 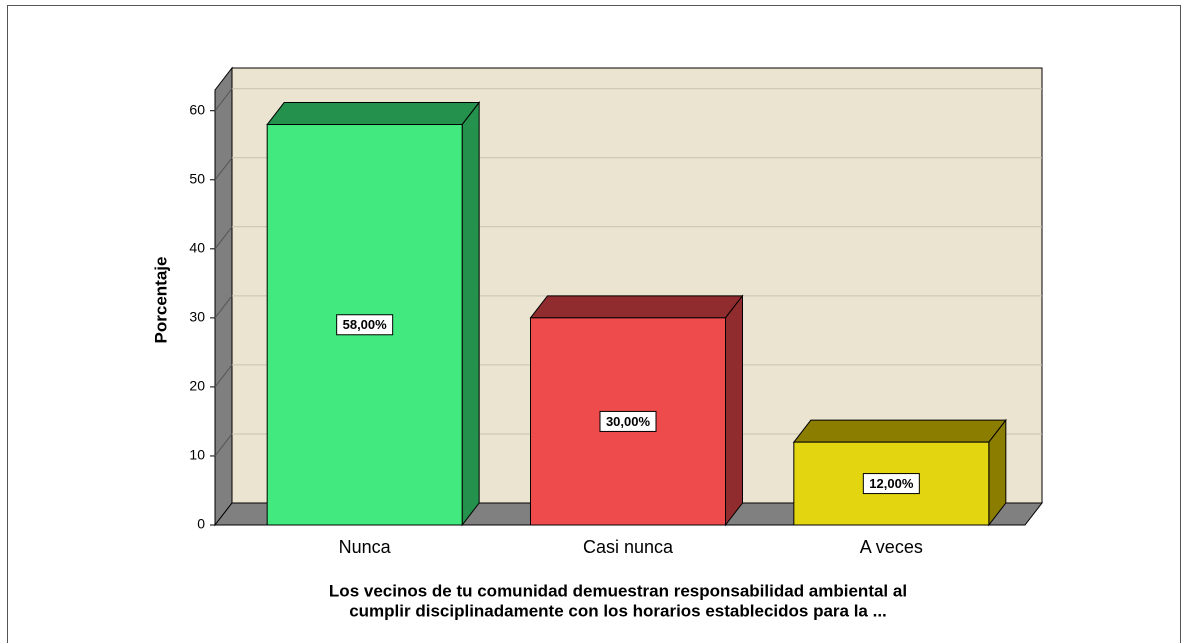 I want to click on x-tick-label: Casi nunca, so click(x=628, y=547).